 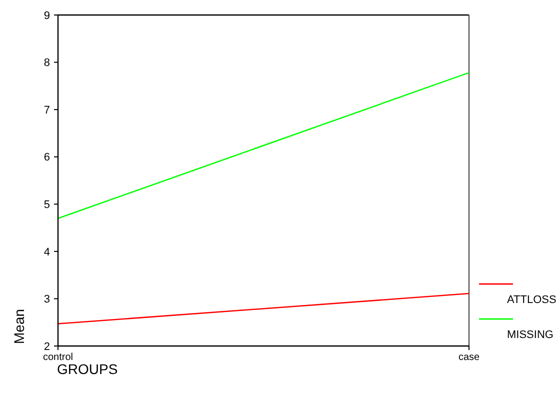 I want to click on x-axis-title: GROUPS, so click(x=87, y=369).